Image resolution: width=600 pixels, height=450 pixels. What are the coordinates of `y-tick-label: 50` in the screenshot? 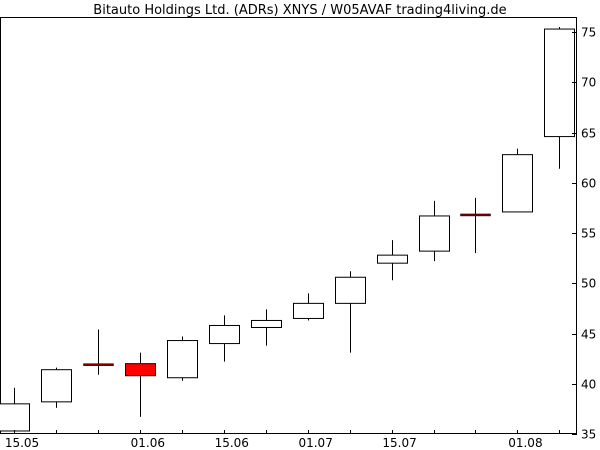 It's located at (588, 284).